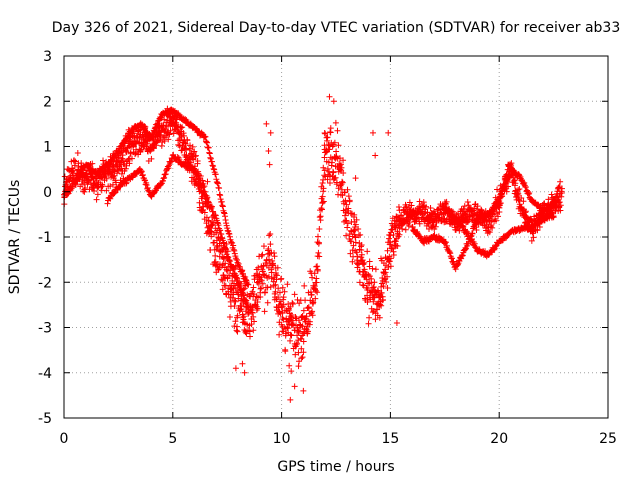  What do you see at coordinates (47, 57) in the screenshot?
I see `y-tick-label: 3` at bounding box center [47, 57].